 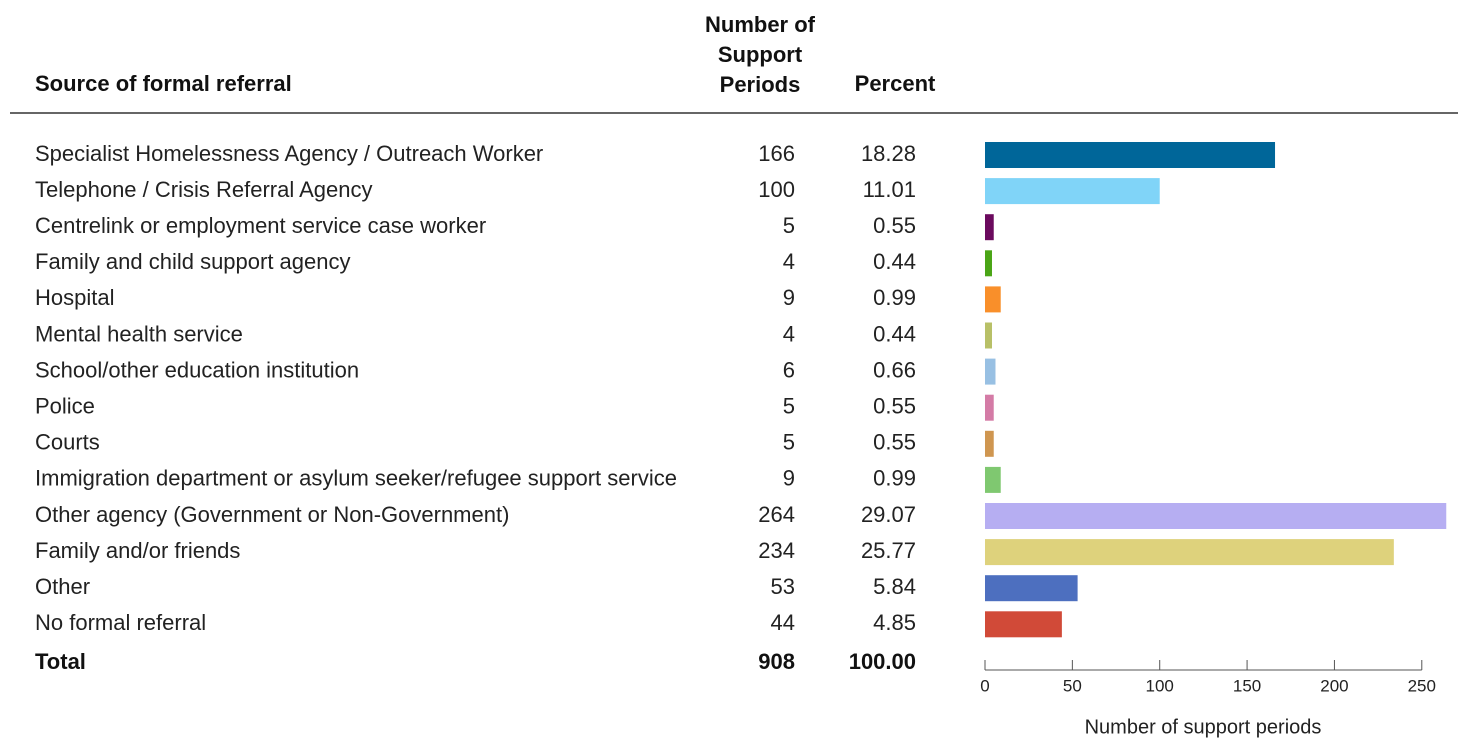 I want to click on x-tick-label: 150, so click(x=1247, y=685).